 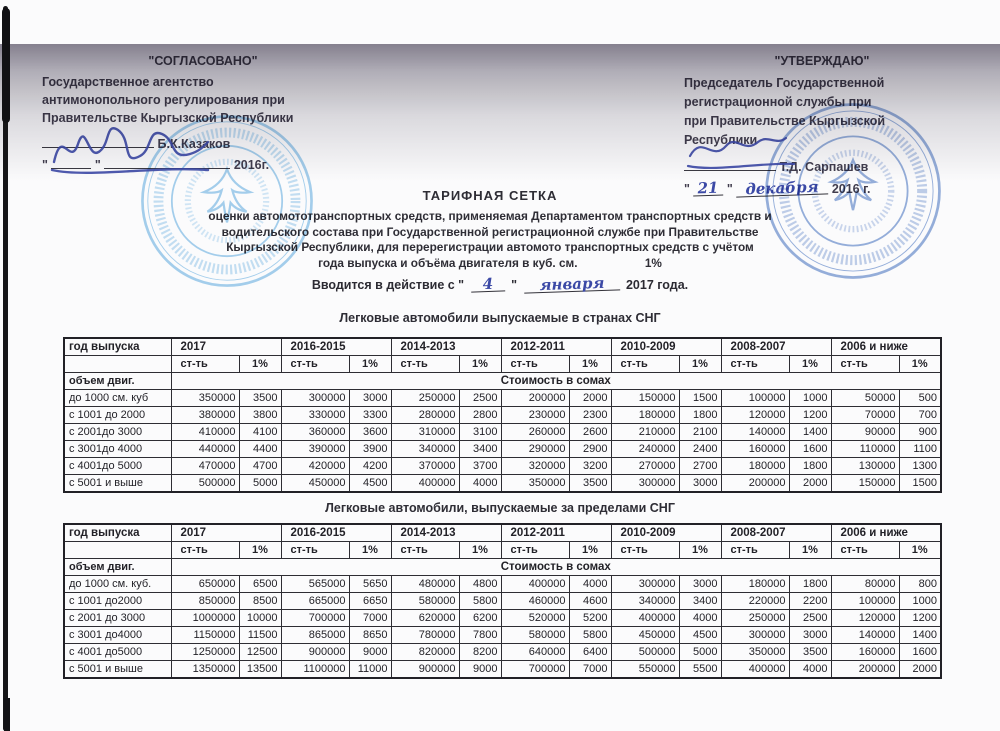 I want to click on cell-value: 4500, so click(x=700, y=635).